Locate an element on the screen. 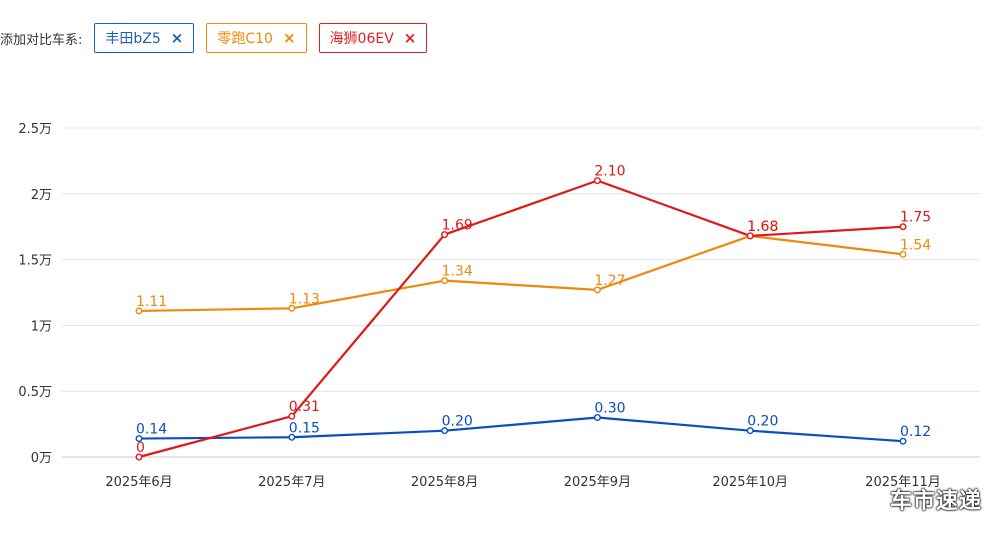  x-tick-label: 2025年9月 is located at coordinates (597, 482).